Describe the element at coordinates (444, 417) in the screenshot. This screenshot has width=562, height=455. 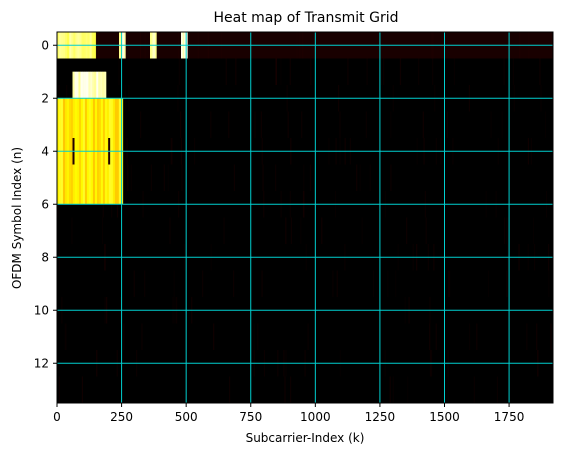
I see `x-tick-label: 1500` at that location.